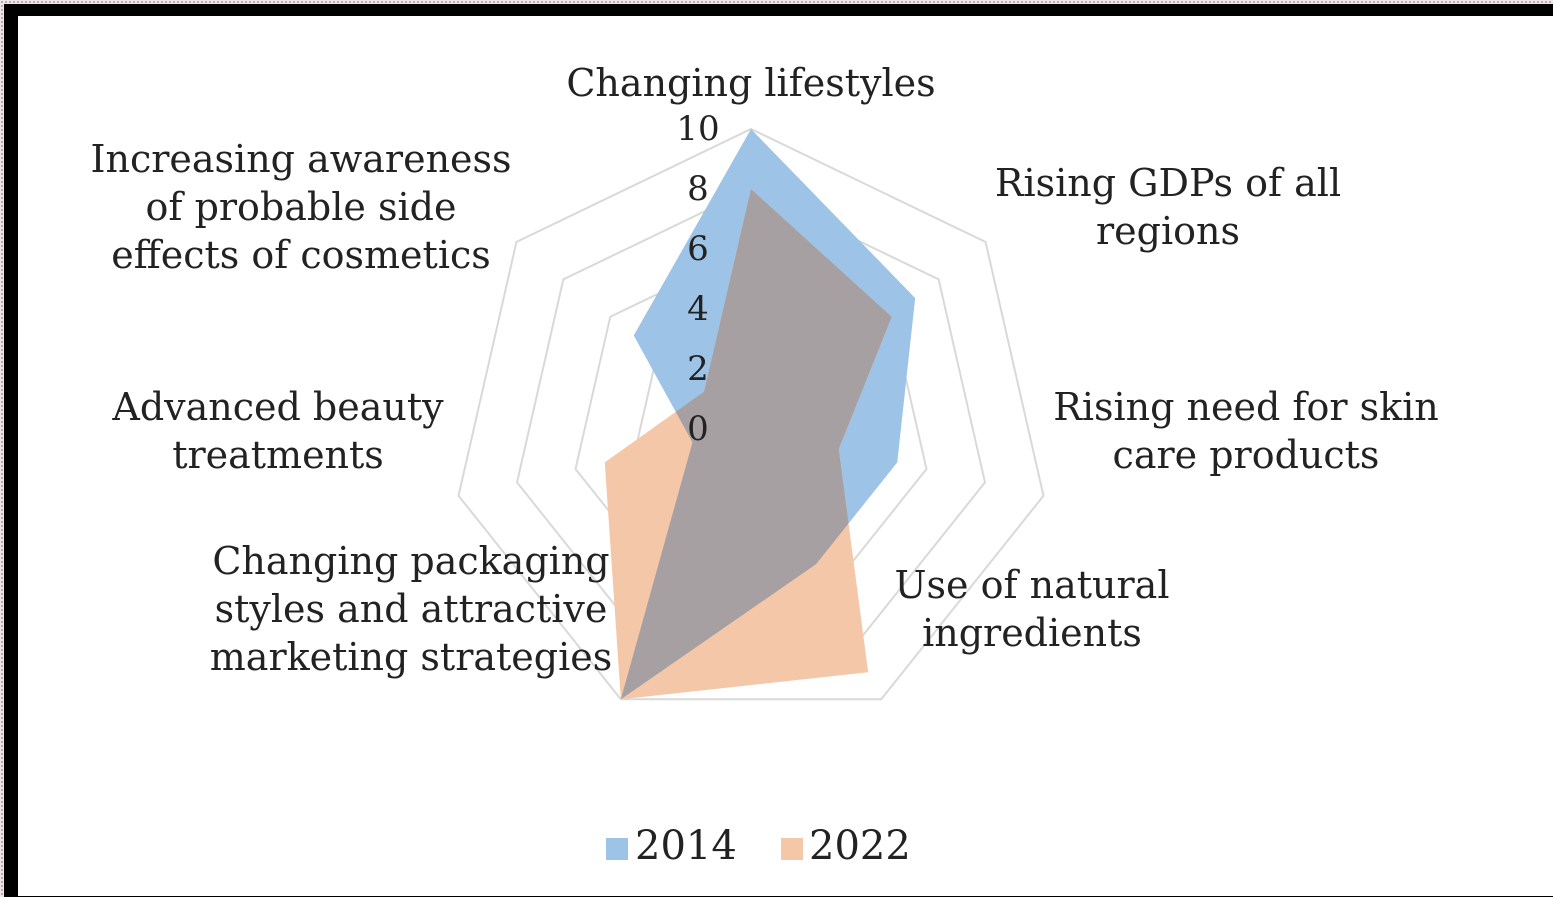 Image resolution: width=1553 pixels, height=897 pixels. Describe the element at coordinates (277, 431) in the screenshot. I see `category-label: Advanced beauty treatments` at that location.